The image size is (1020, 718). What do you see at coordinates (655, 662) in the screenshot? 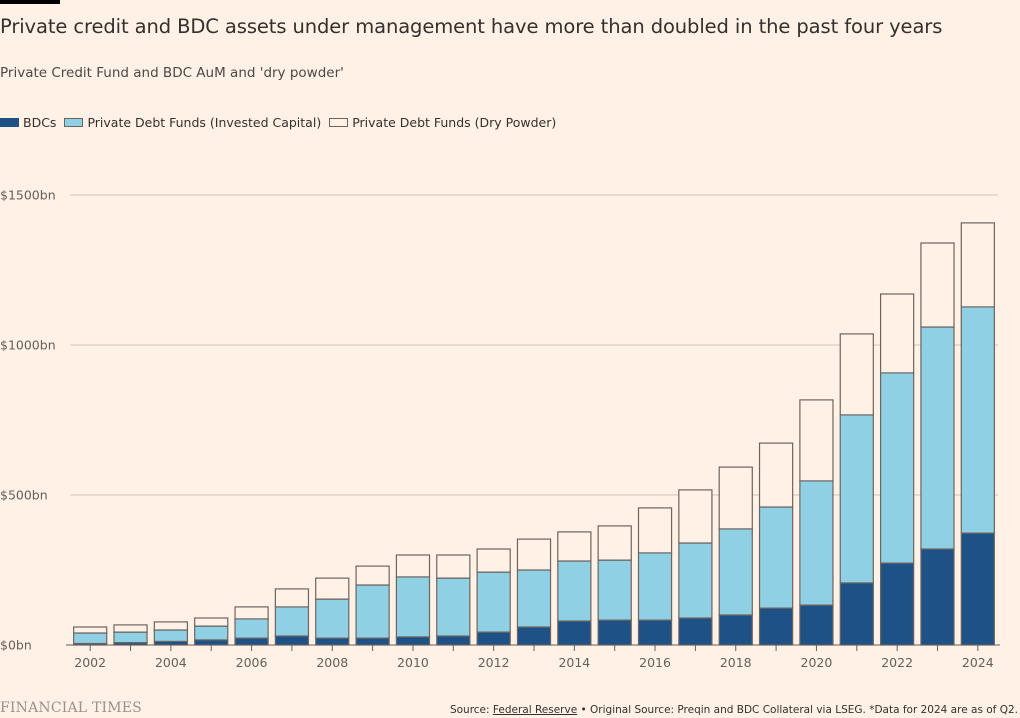
I see `x-tick-label: 2016` at bounding box center [655, 662].